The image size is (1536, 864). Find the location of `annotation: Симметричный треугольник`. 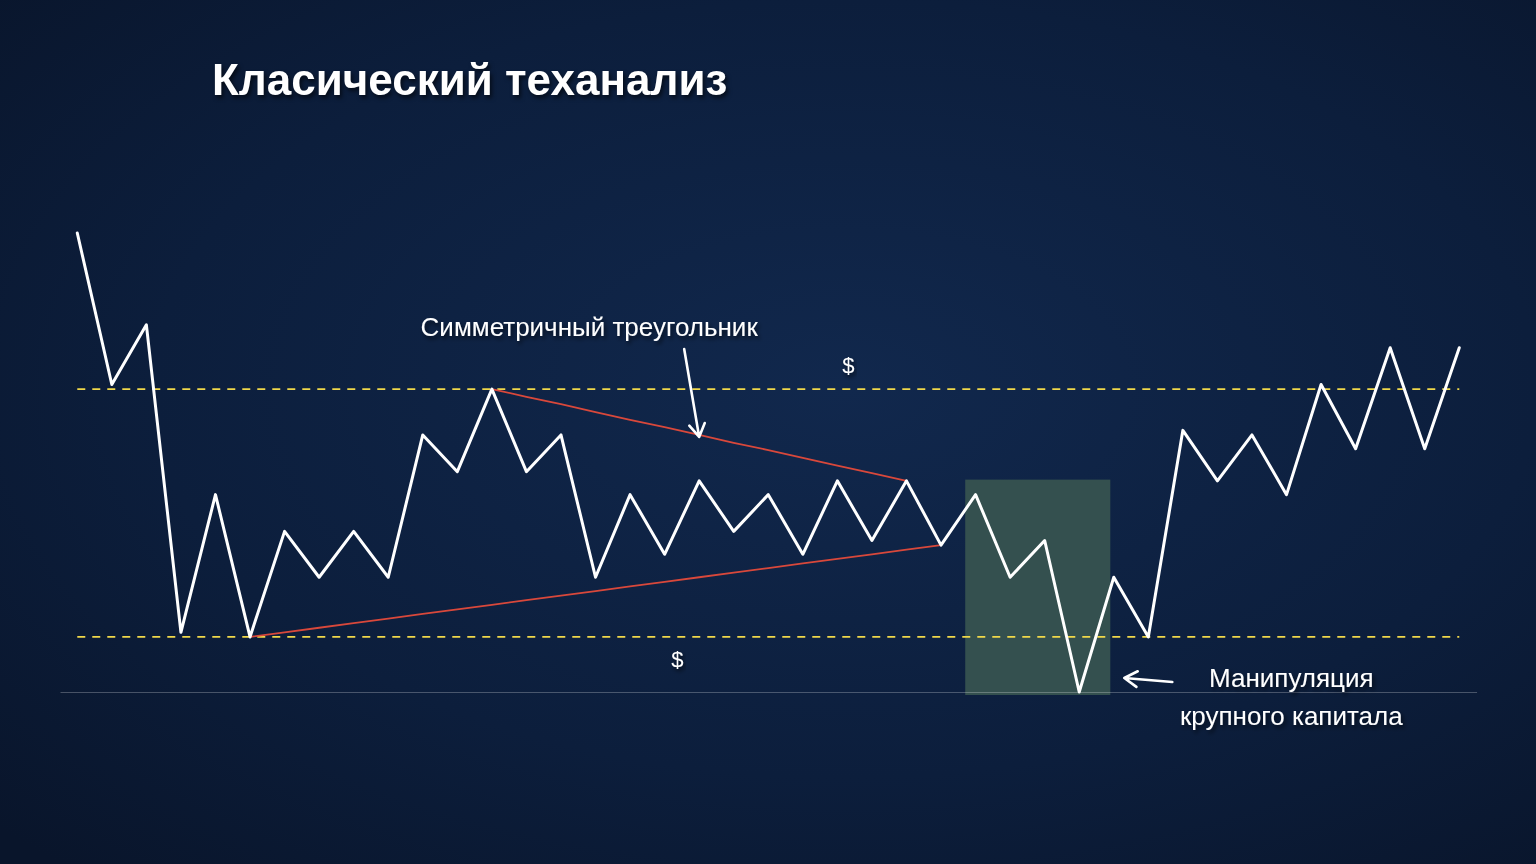

annotation: Симметричный треугольник is located at coordinates (589, 326).